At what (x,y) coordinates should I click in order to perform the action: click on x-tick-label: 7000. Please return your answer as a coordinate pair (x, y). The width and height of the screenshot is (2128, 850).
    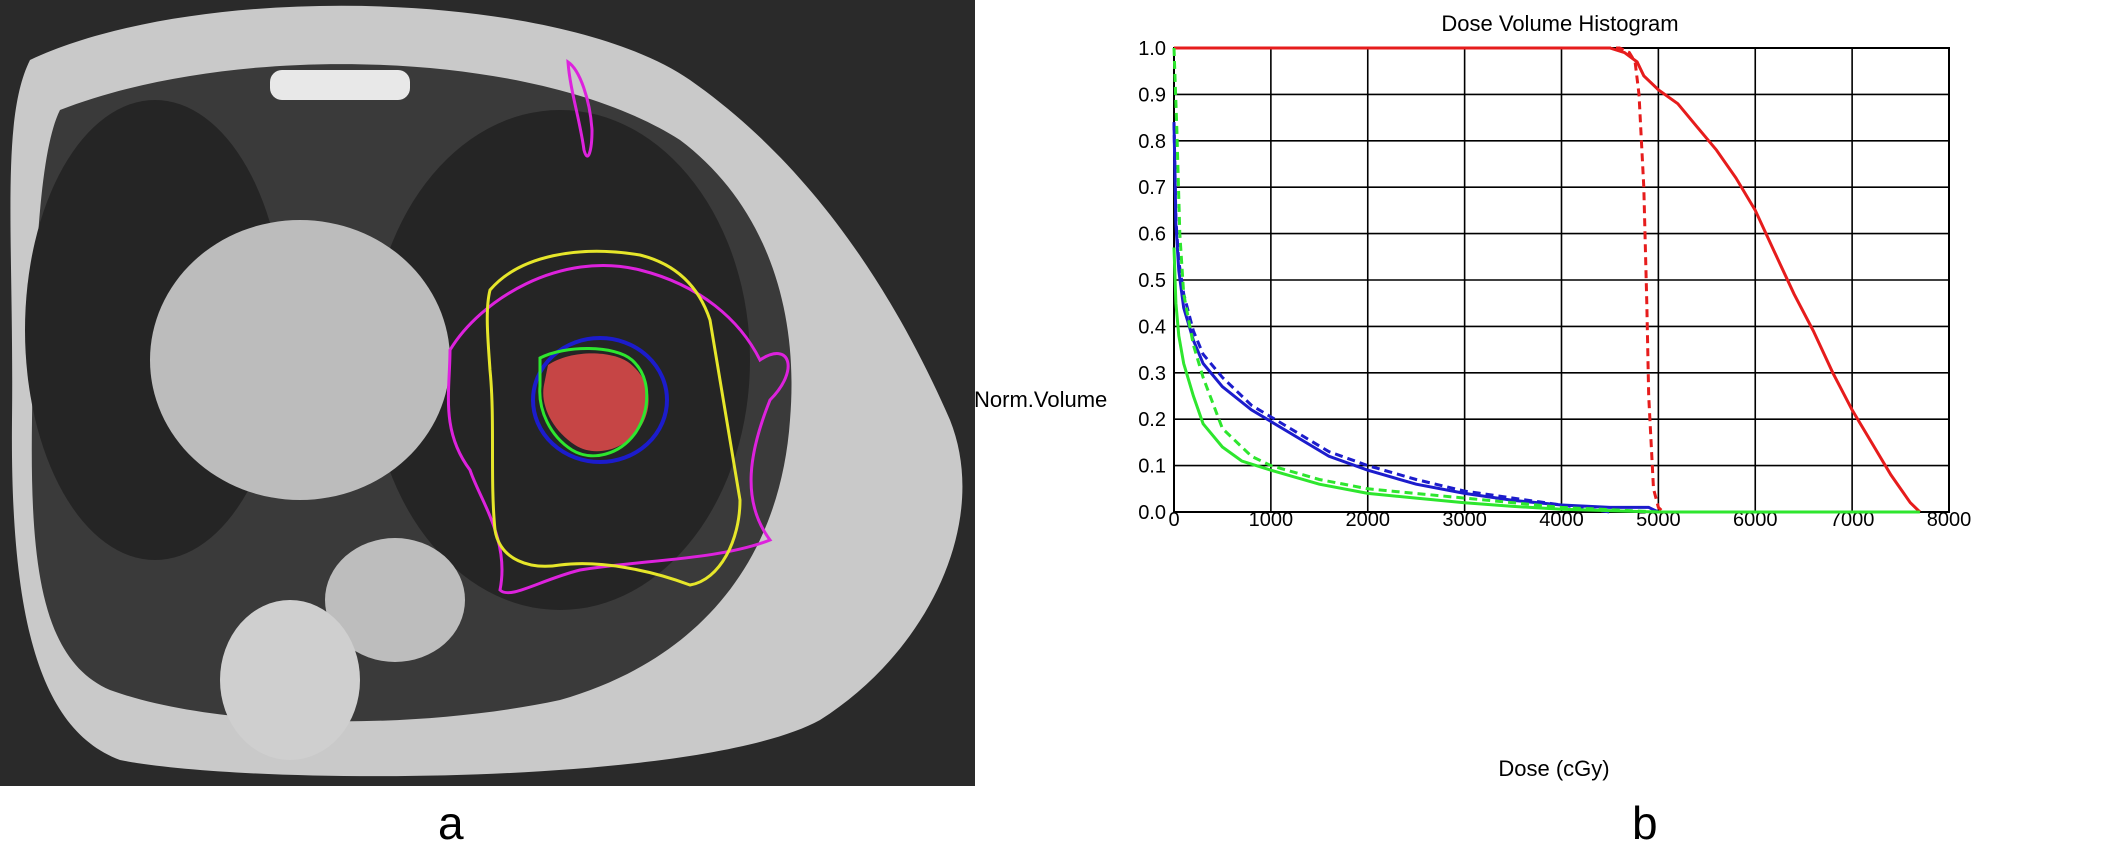
    Looking at the image, I should click on (1852, 520).